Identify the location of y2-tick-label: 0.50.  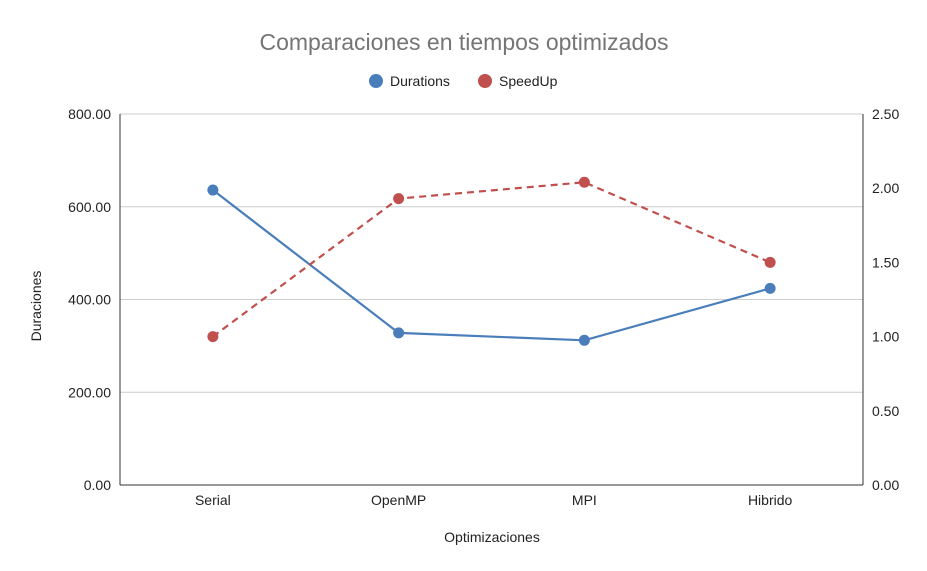
(885, 411).